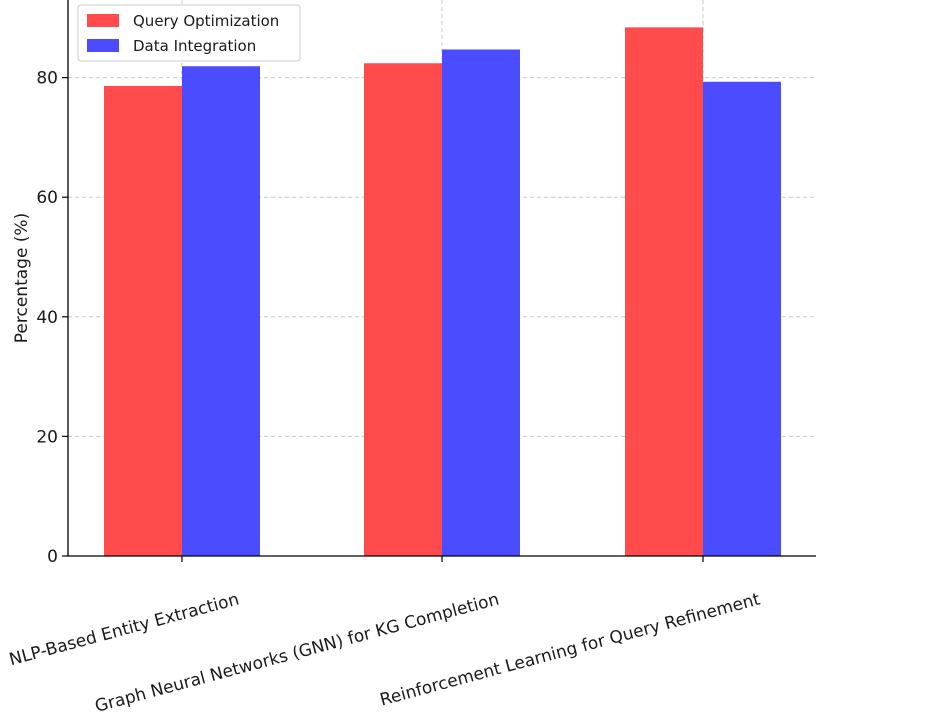 The image size is (940, 720). What do you see at coordinates (22, 278) in the screenshot?
I see `y-axis-label: Percentage (%)` at bounding box center [22, 278].